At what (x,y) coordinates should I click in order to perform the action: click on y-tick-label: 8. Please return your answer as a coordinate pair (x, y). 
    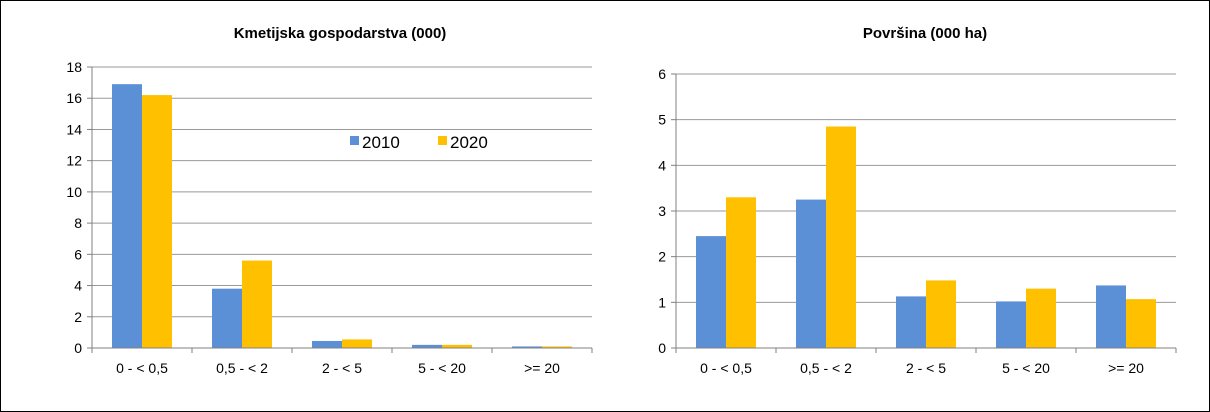
    Looking at the image, I should click on (78, 223).